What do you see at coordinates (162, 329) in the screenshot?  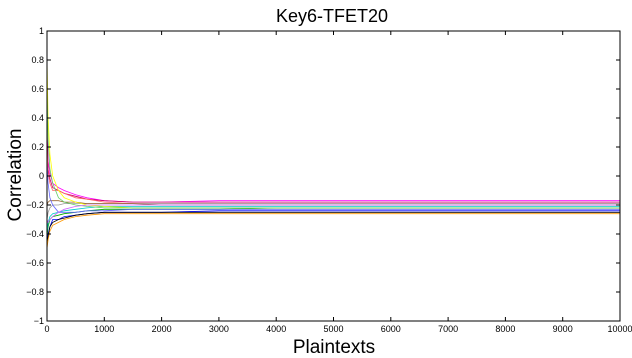 I see `x-tick-label: 2000` at bounding box center [162, 329].